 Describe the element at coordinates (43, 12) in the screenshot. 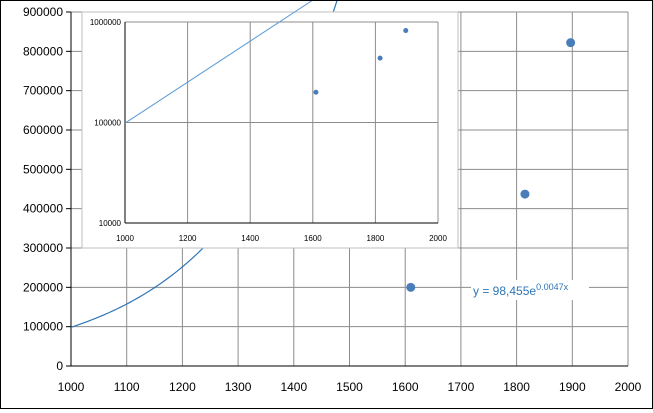

I see `y-tick-label: 900000` at that location.